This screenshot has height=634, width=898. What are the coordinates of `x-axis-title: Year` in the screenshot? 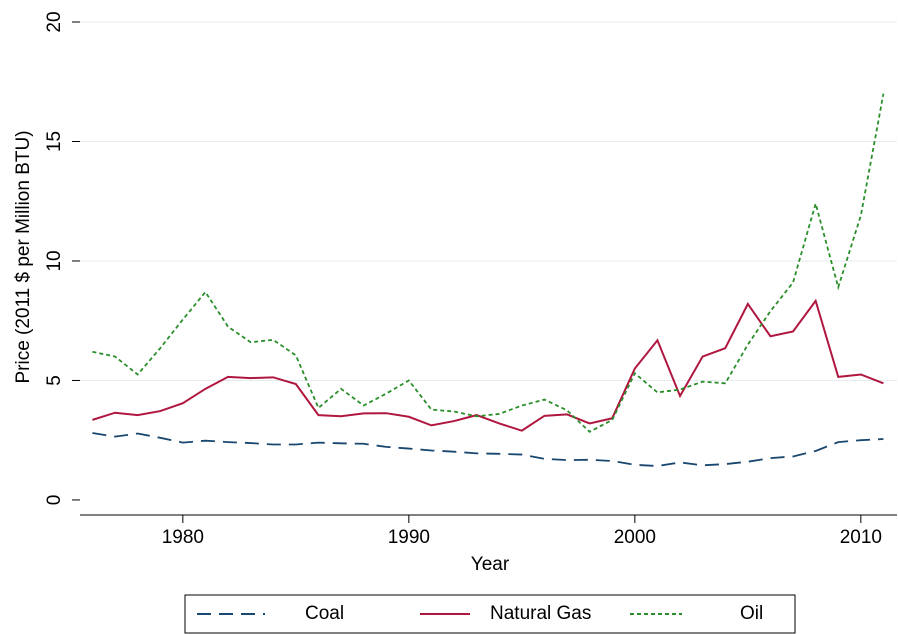 It's located at (490, 564).